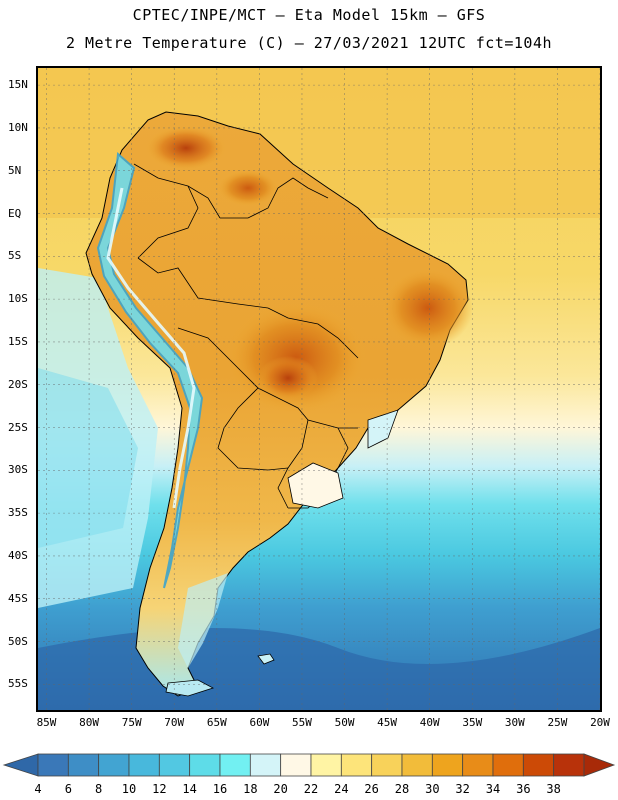 This screenshot has width=618, height=800. I want to click on lon-label: 60W, so click(259, 722).